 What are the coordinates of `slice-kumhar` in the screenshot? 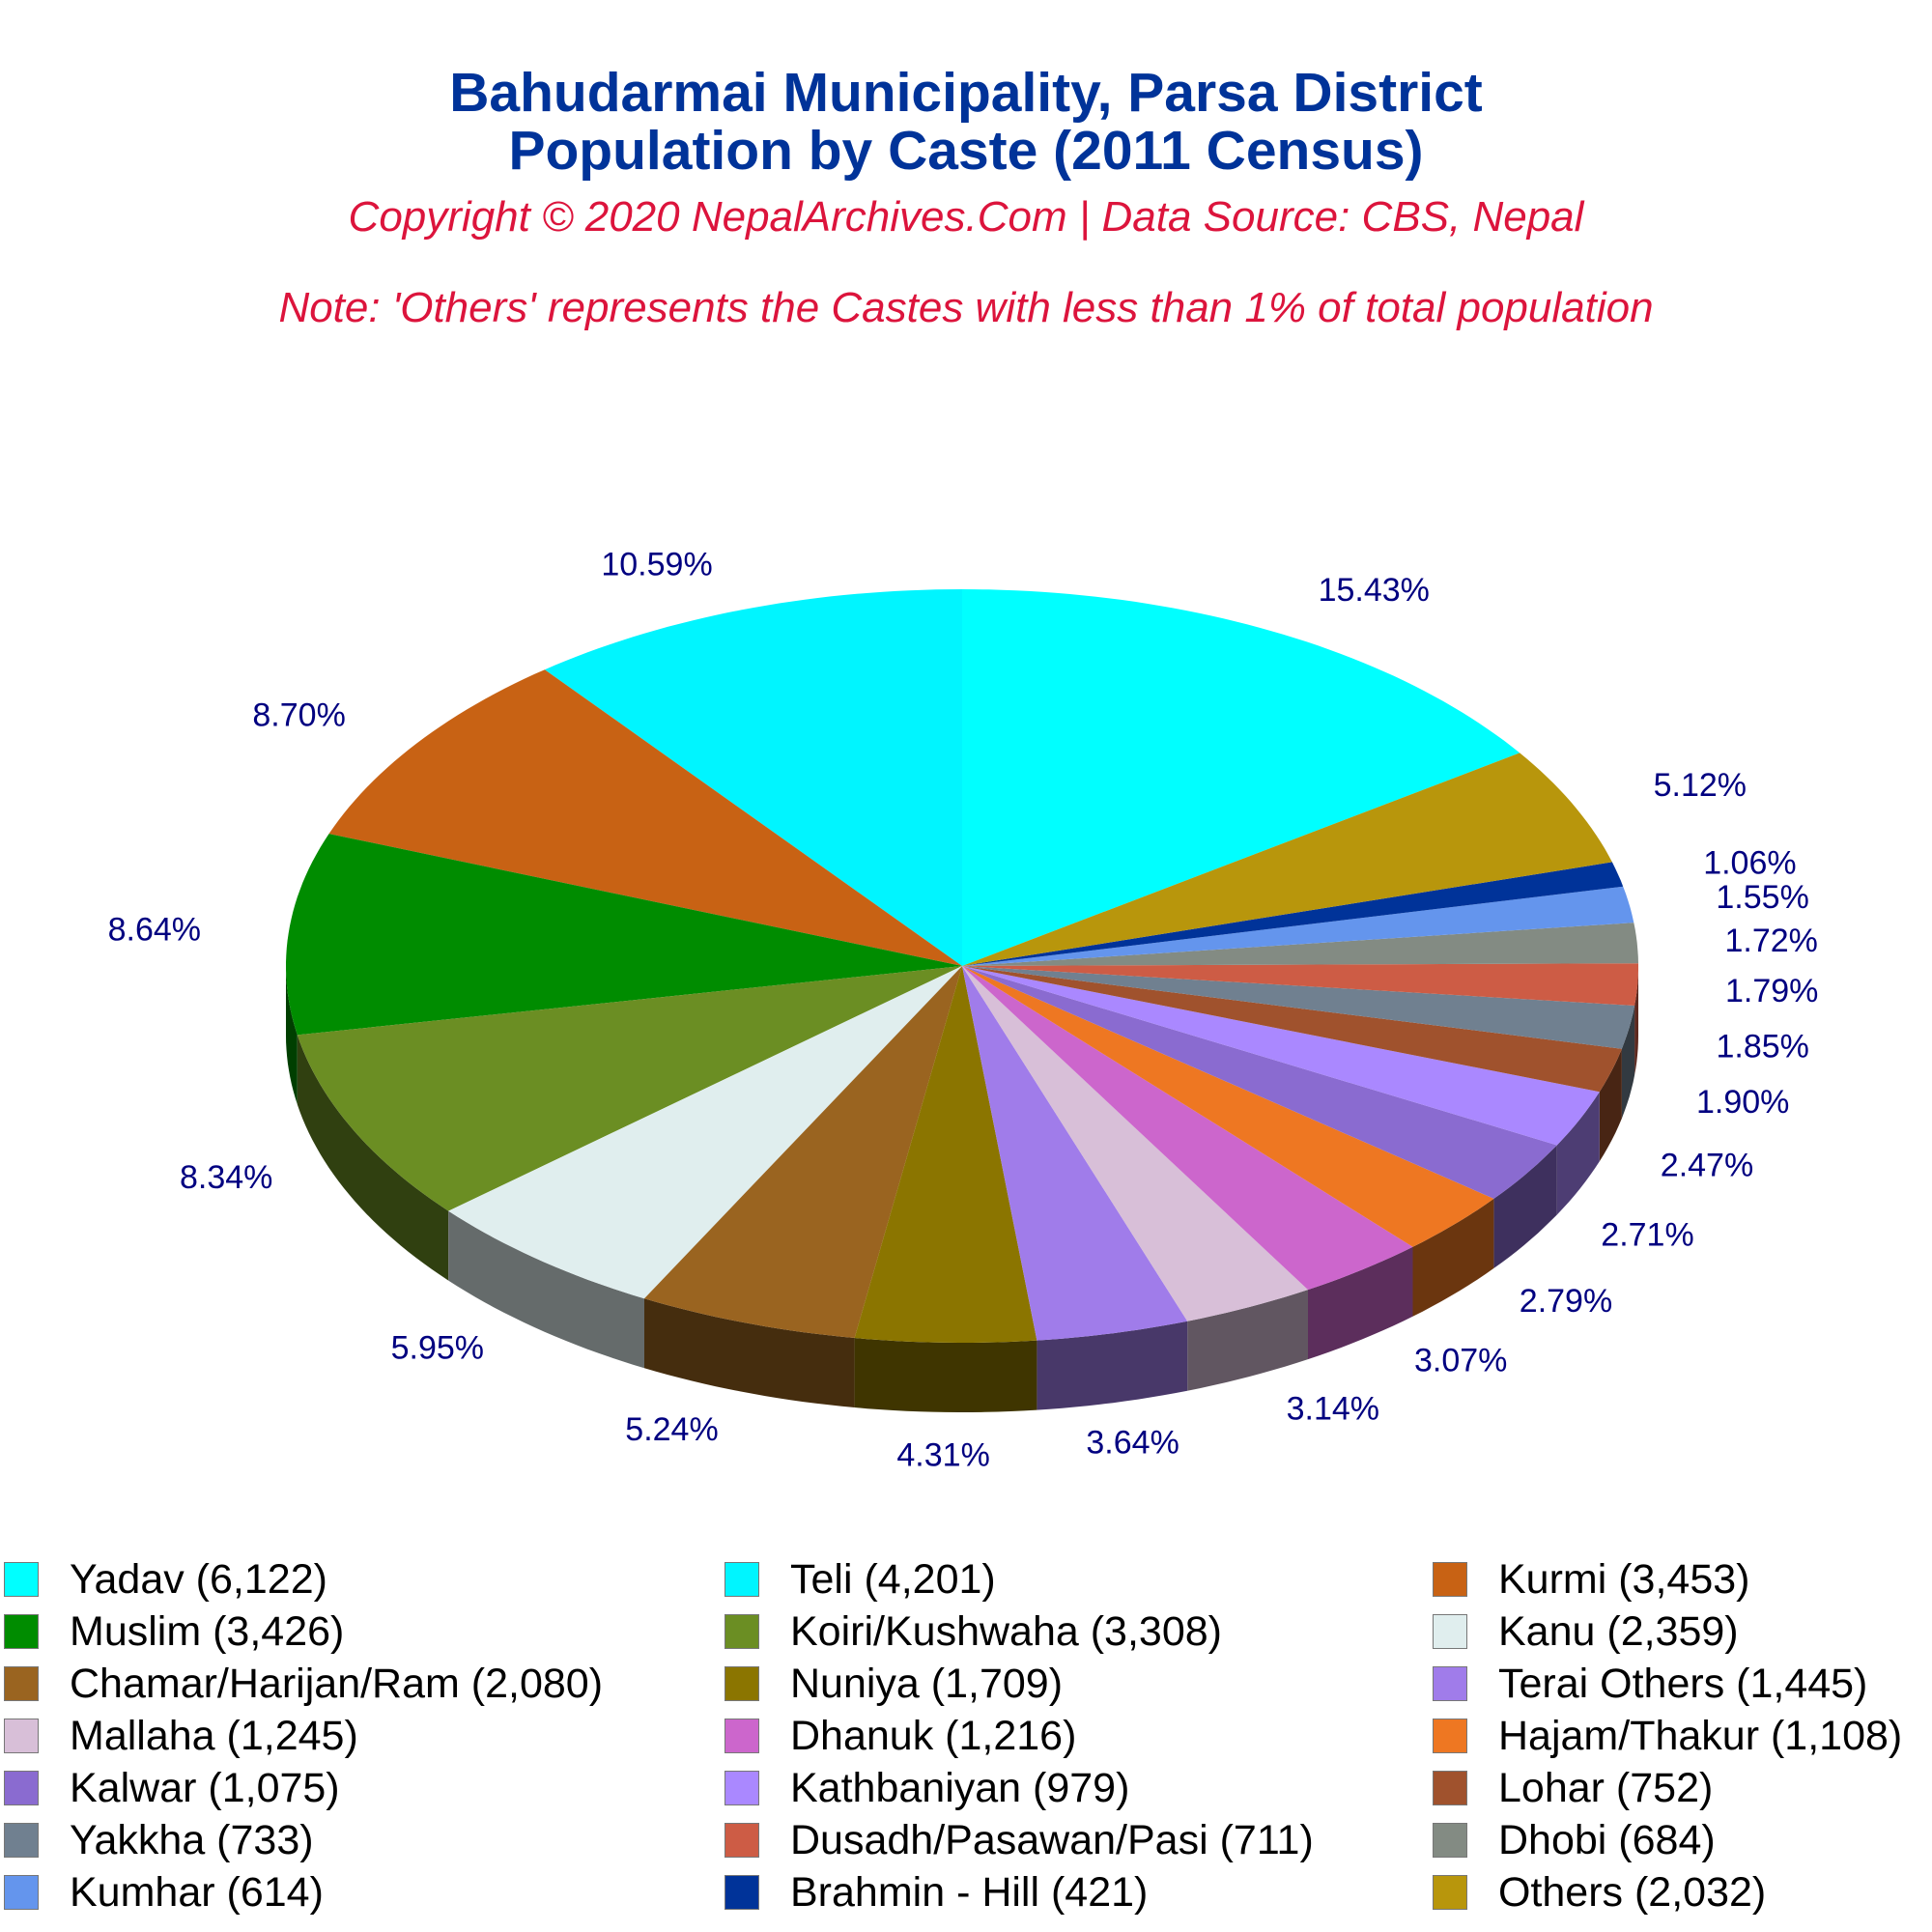 It's located at (1298, 926).